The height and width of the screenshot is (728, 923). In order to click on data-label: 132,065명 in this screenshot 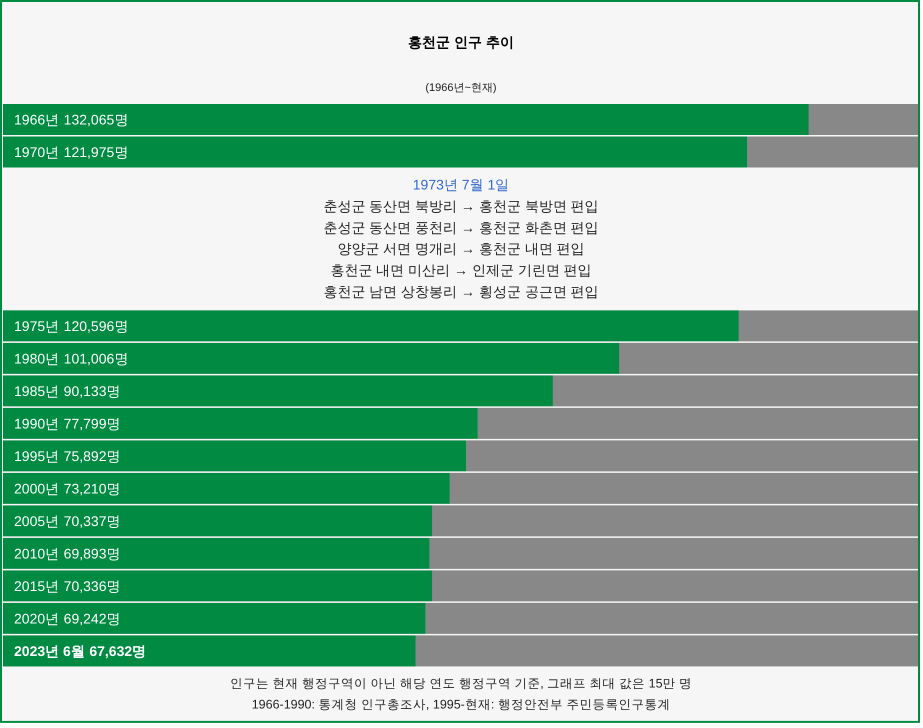, I will do `click(96, 120)`.